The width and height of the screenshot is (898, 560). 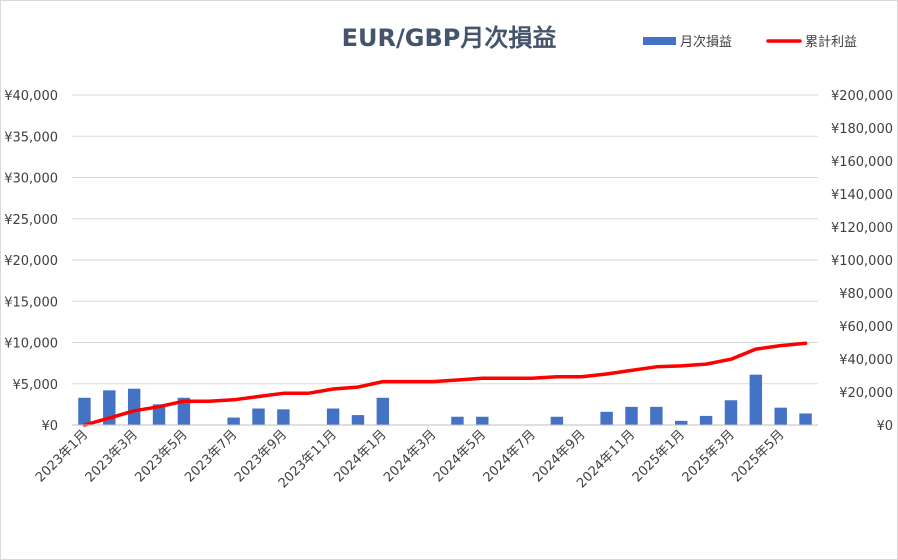 I want to click on x-tick-label: 2024年7月, so click(x=510, y=456).